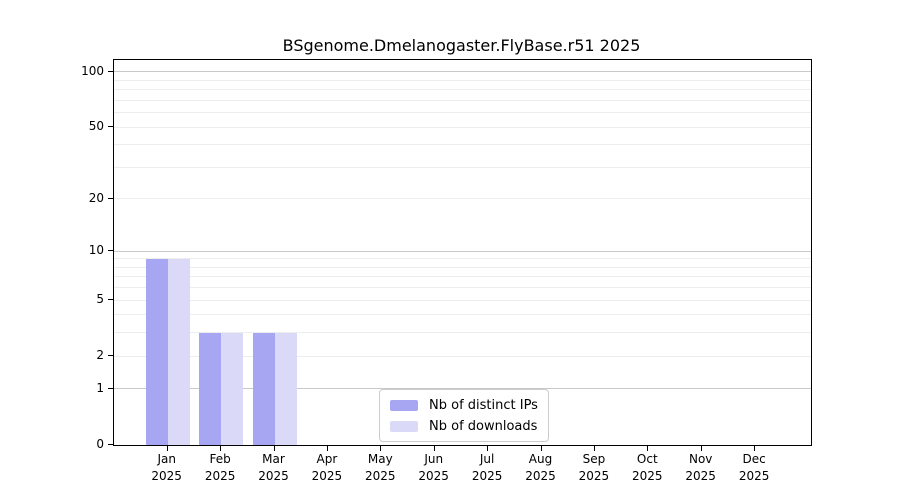  I want to click on x-tick-jul, so click(488, 448).